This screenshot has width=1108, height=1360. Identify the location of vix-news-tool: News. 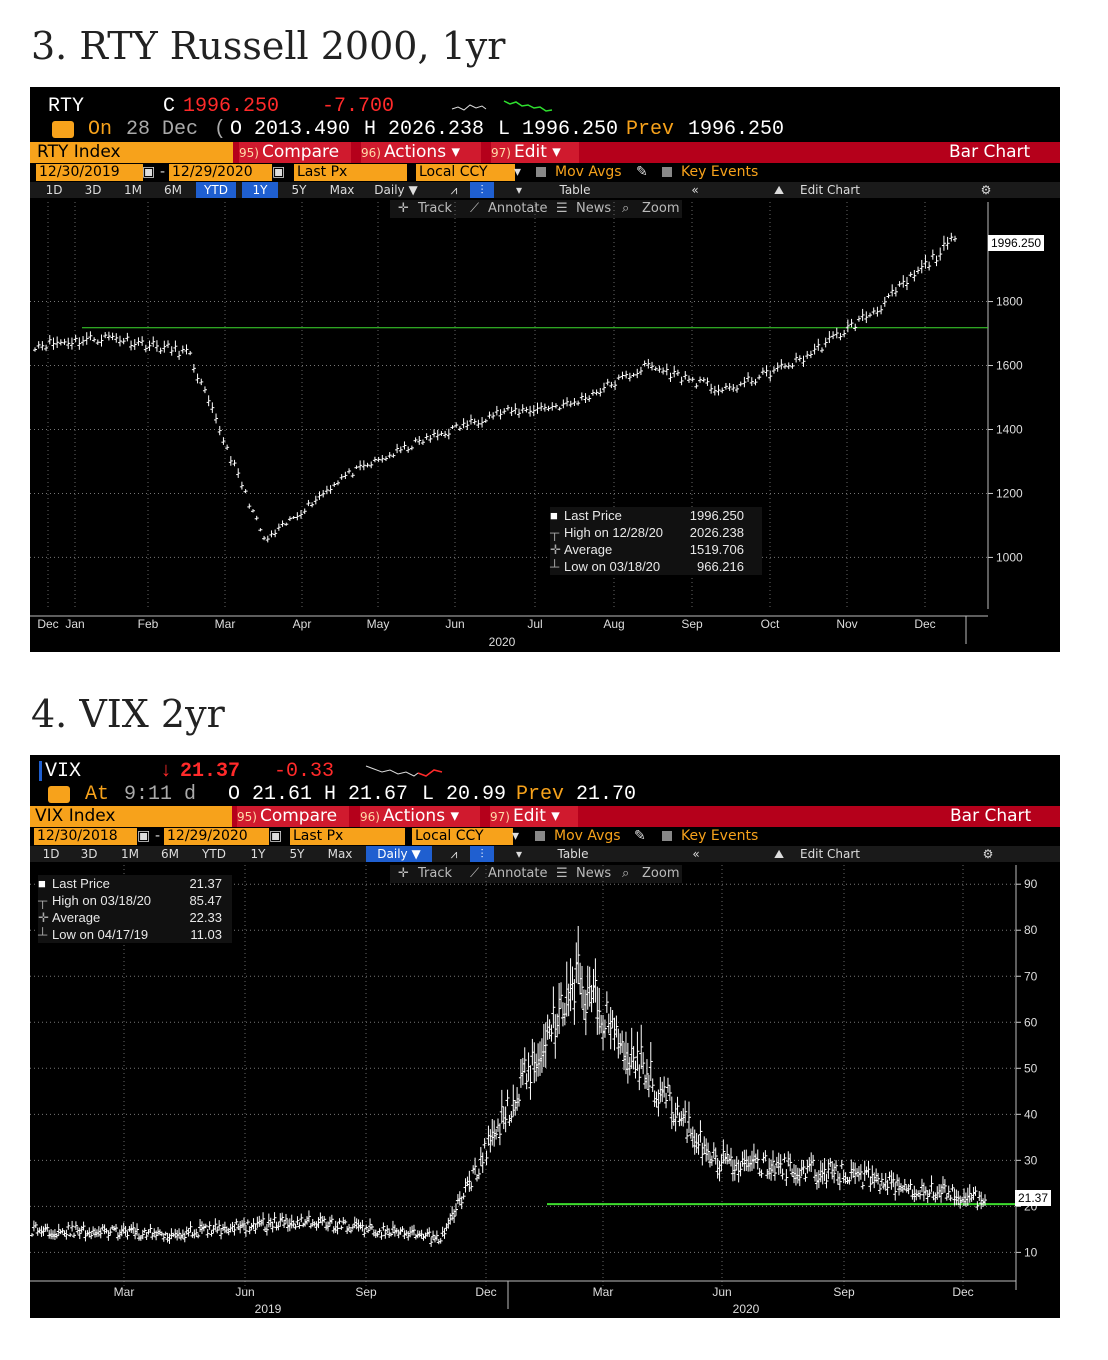
(594, 873).